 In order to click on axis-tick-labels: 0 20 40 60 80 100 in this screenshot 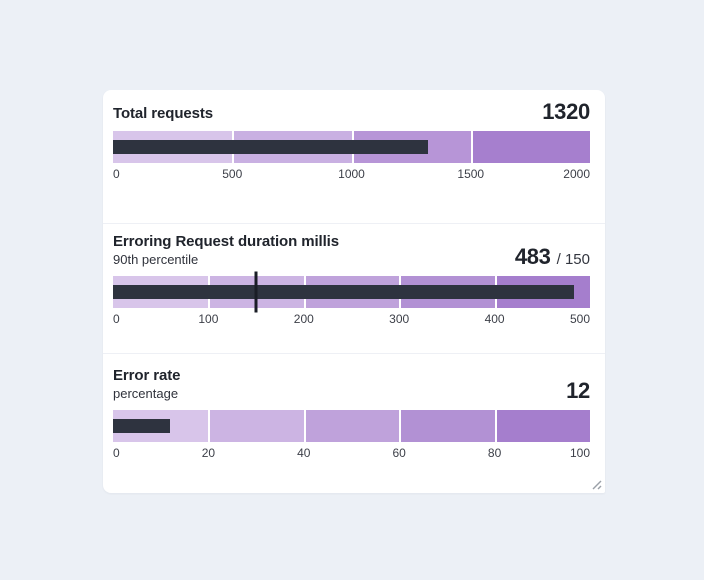, I will do `click(351, 453)`.